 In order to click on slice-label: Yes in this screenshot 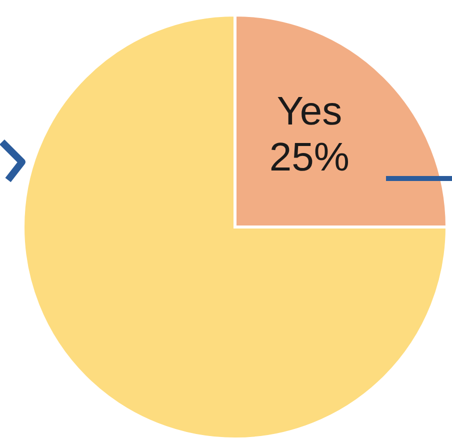, I will do `click(309, 112)`.